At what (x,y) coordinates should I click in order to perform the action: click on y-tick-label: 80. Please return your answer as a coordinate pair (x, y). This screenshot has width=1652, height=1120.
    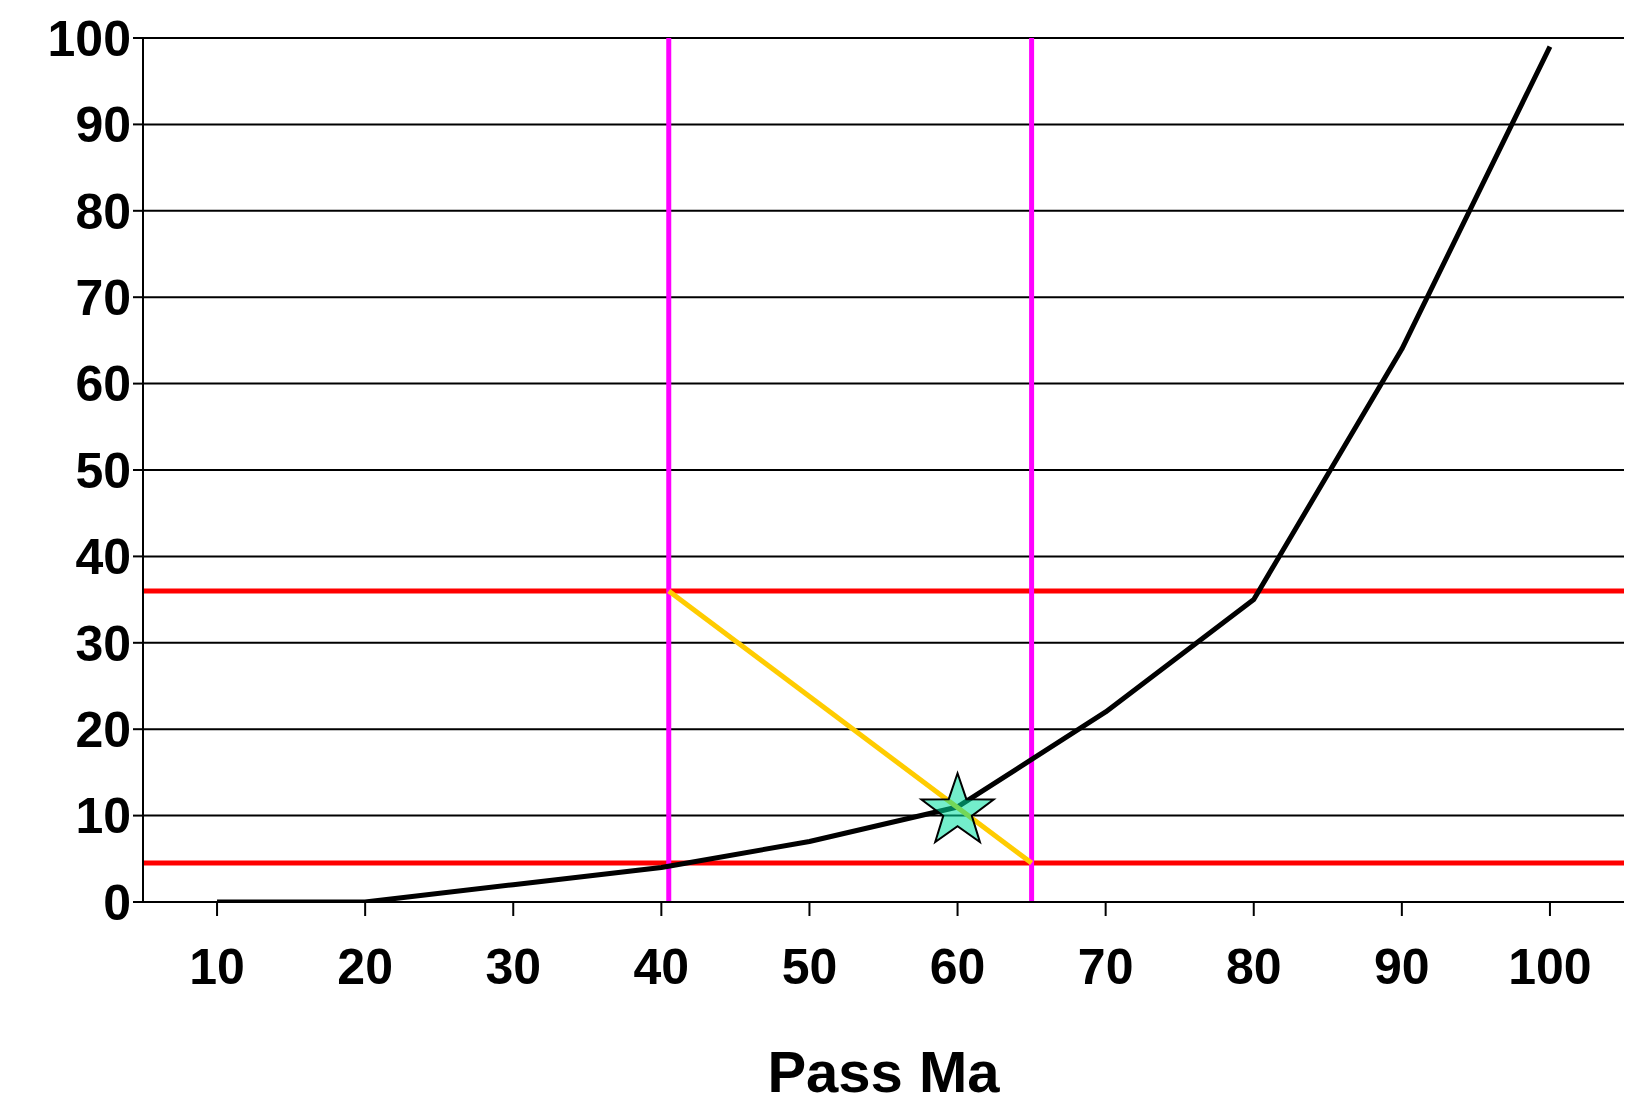
    Looking at the image, I should click on (103, 211).